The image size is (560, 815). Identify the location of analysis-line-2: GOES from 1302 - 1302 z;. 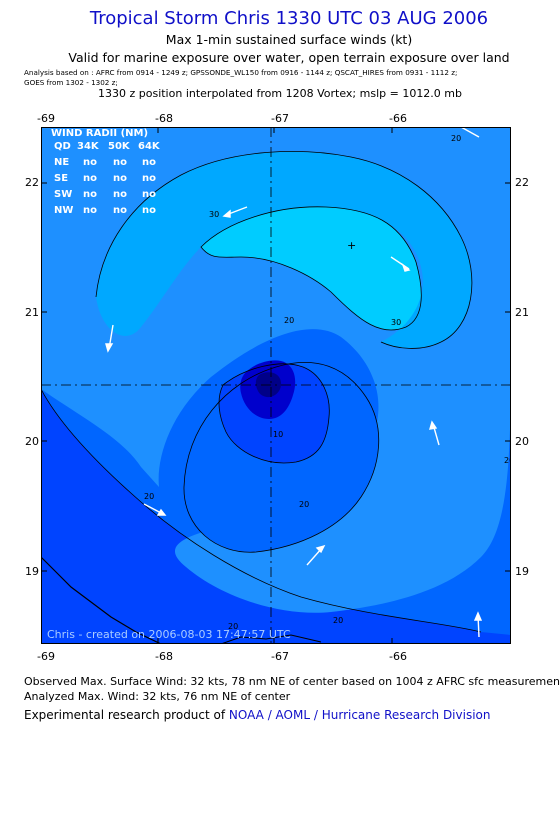
(71, 82).